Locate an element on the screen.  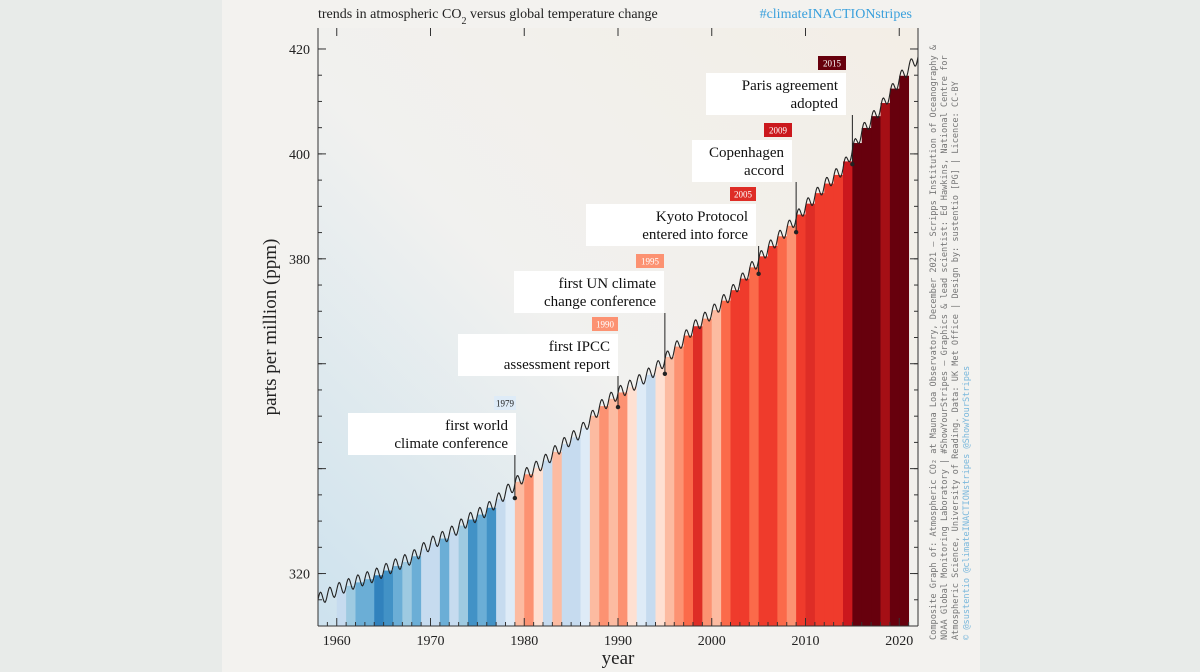
stripe-2006 is located at coordinates (773, 435).